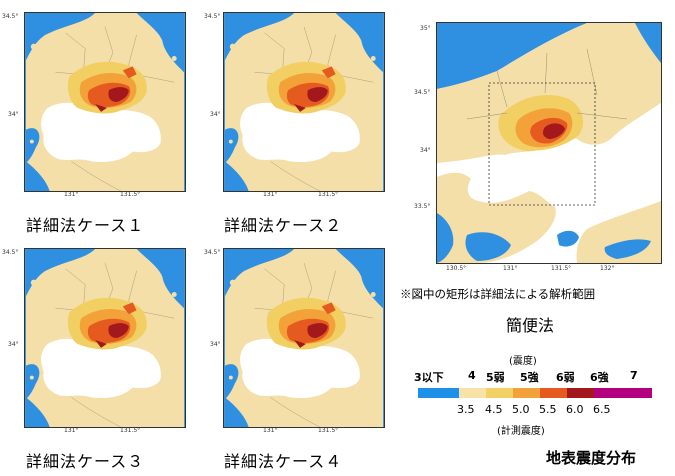 This screenshot has height=476, width=675. Describe the element at coordinates (283, 225) in the screenshot. I see `detail-map-2-caption: 詳細法ケース２` at that location.